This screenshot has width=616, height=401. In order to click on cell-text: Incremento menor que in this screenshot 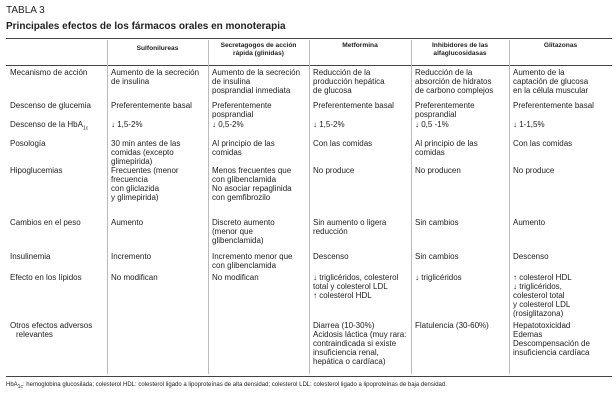, I will do `click(252, 256)`.